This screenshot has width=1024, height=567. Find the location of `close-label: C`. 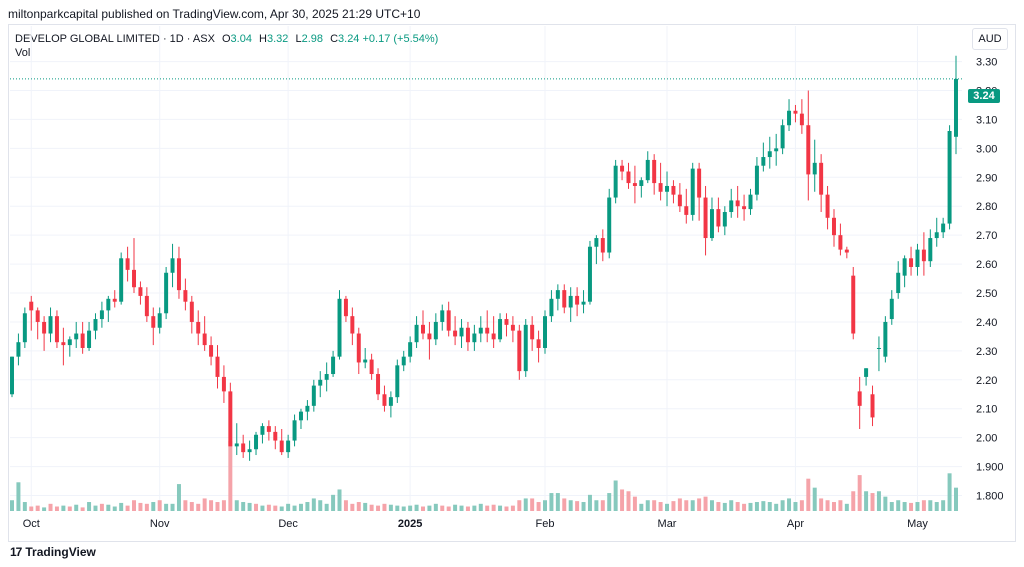

close-label: C is located at coordinates (334, 39).